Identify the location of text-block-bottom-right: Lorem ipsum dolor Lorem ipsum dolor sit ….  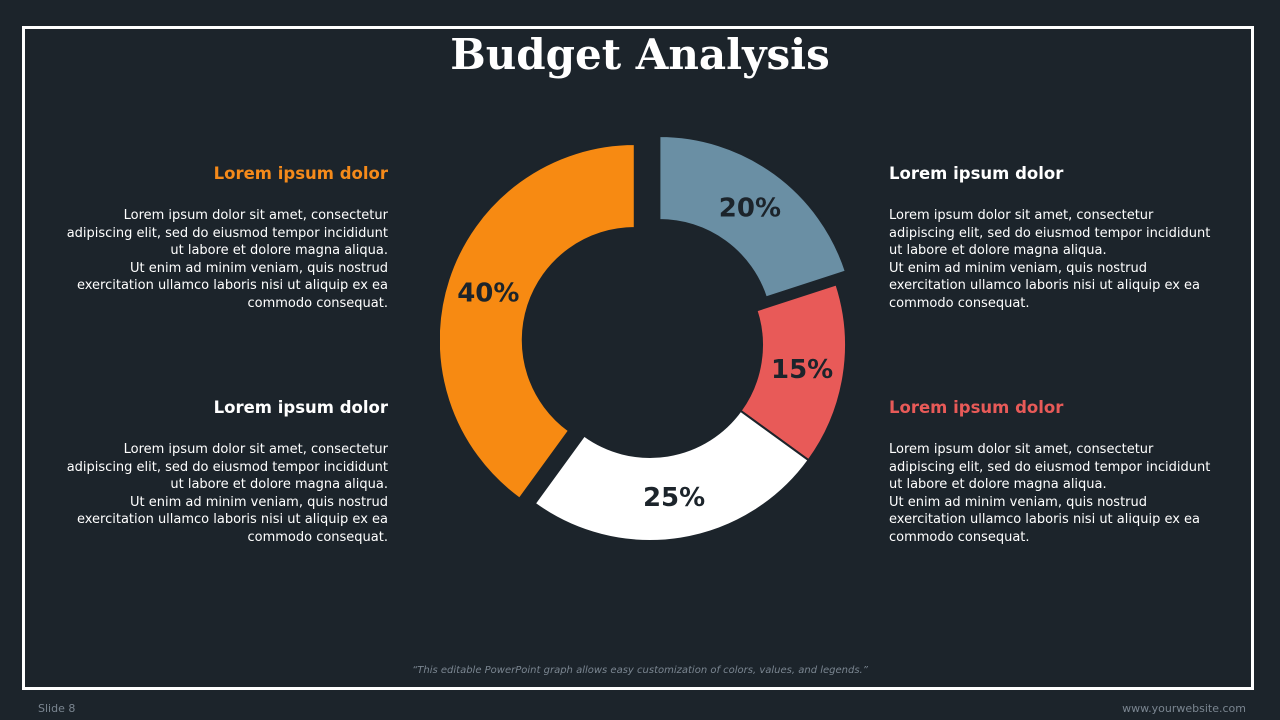
(1054, 472).